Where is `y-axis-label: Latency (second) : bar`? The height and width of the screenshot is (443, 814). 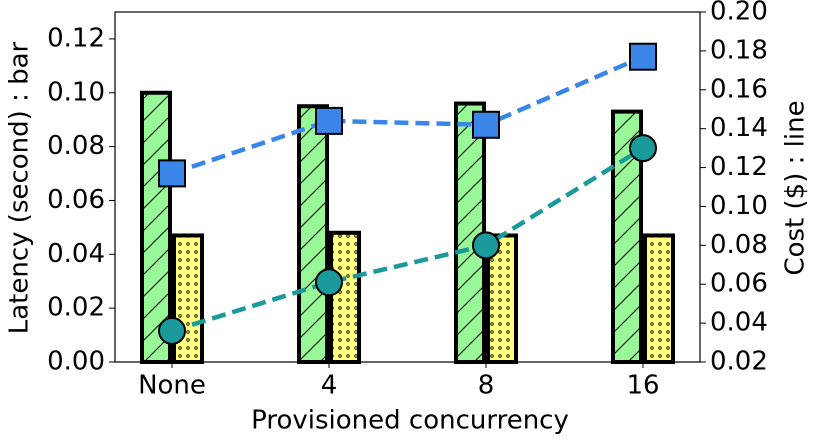
y-axis-label: Latency (second) : bar is located at coordinates (20, 187).